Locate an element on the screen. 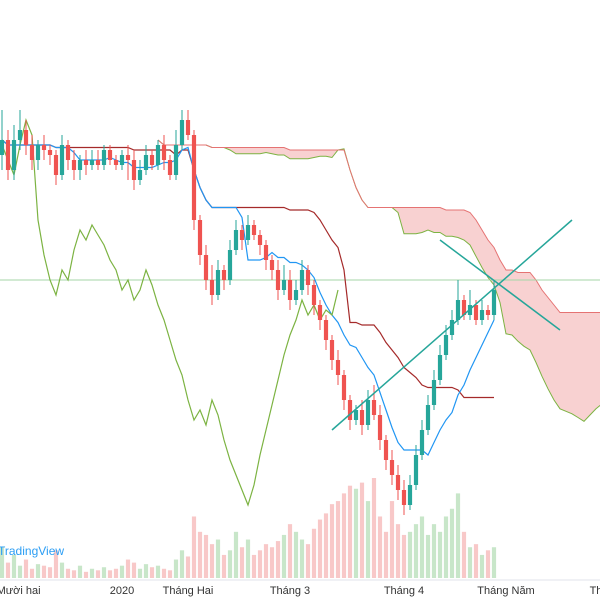 The image size is (600, 605). x-tick-label: 2020 is located at coordinates (122, 591).